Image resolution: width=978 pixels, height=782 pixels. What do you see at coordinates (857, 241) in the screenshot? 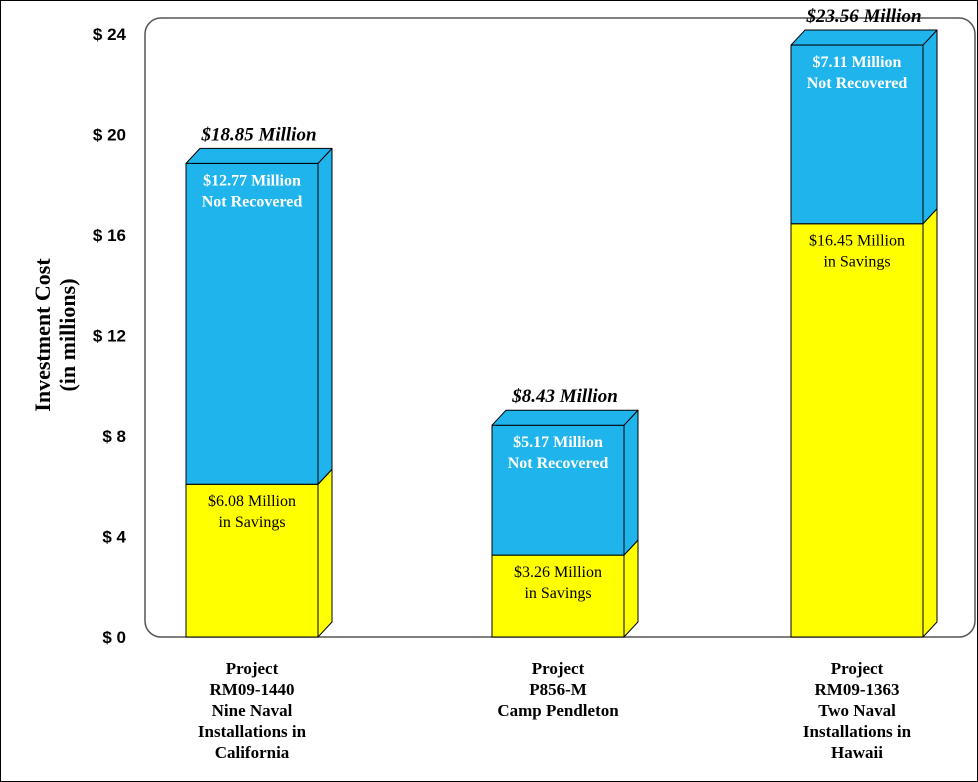
I see `segment-label: $16.45 Million` at bounding box center [857, 241].